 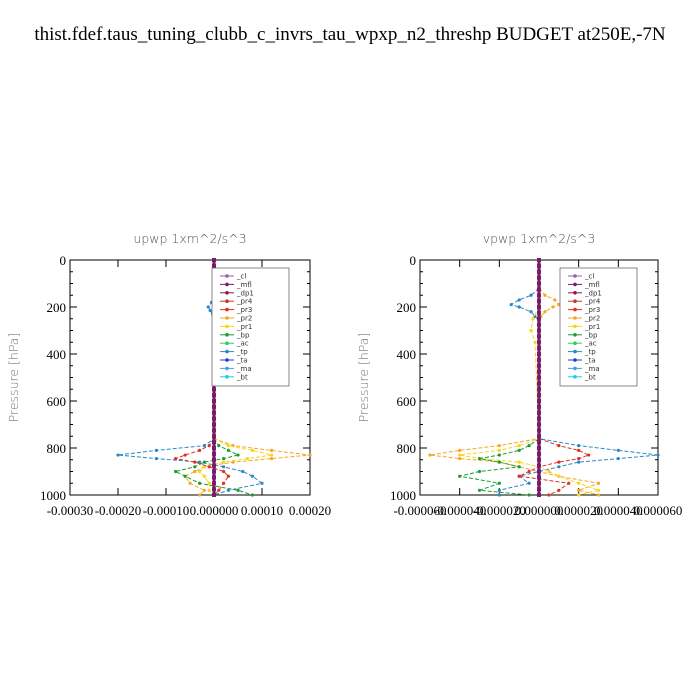 What do you see at coordinates (242, 377) in the screenshot?
I see `legend-label: _bt` at bounding box center [242, 377].